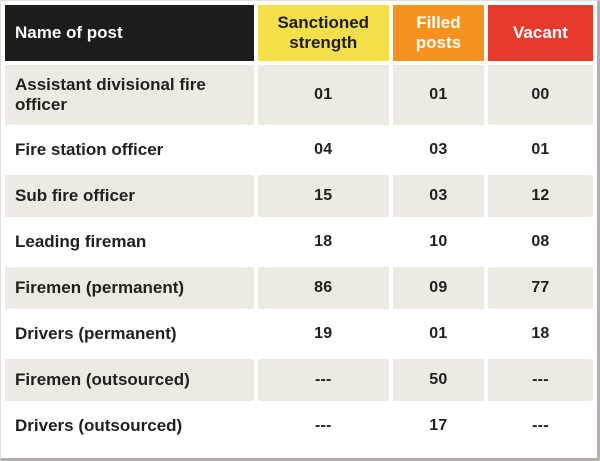 The height and width of the screenshot is (461, 600). What do you see at coordinates (323, 242) in the screenshot?
I see `sanctioned-cell: 18` at bounding box center [323, 242].